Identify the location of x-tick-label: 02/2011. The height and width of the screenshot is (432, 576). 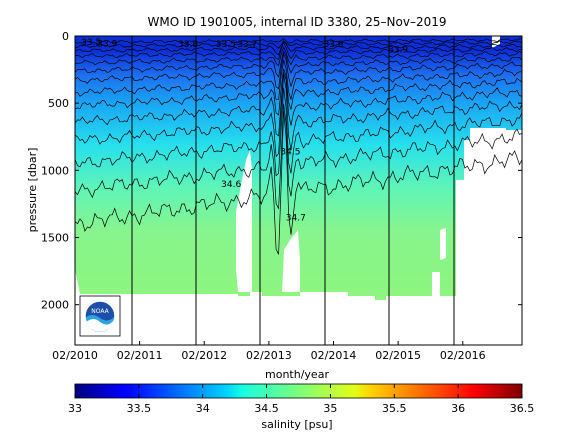
(140, 355).